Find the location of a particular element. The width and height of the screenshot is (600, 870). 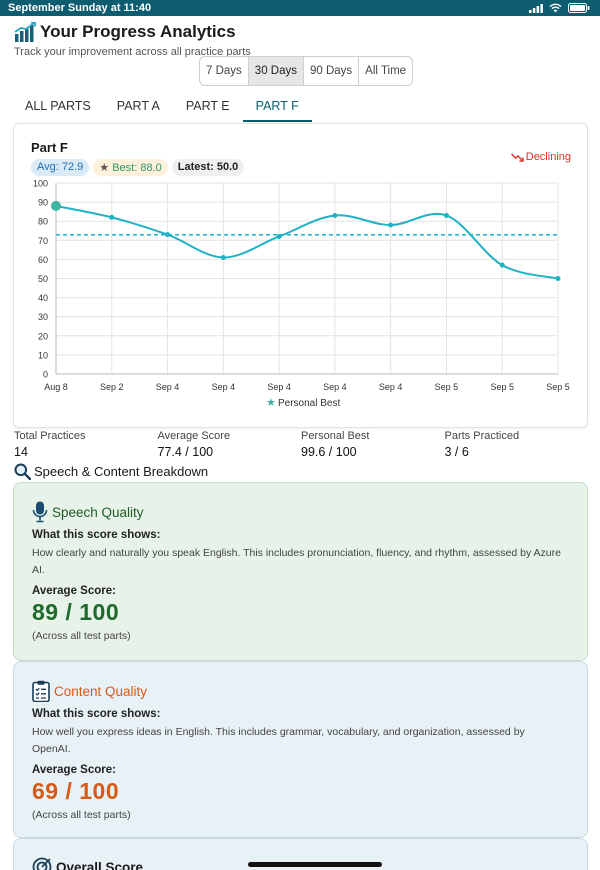

stat-label: Average Score is located at coordinates (194, 436).